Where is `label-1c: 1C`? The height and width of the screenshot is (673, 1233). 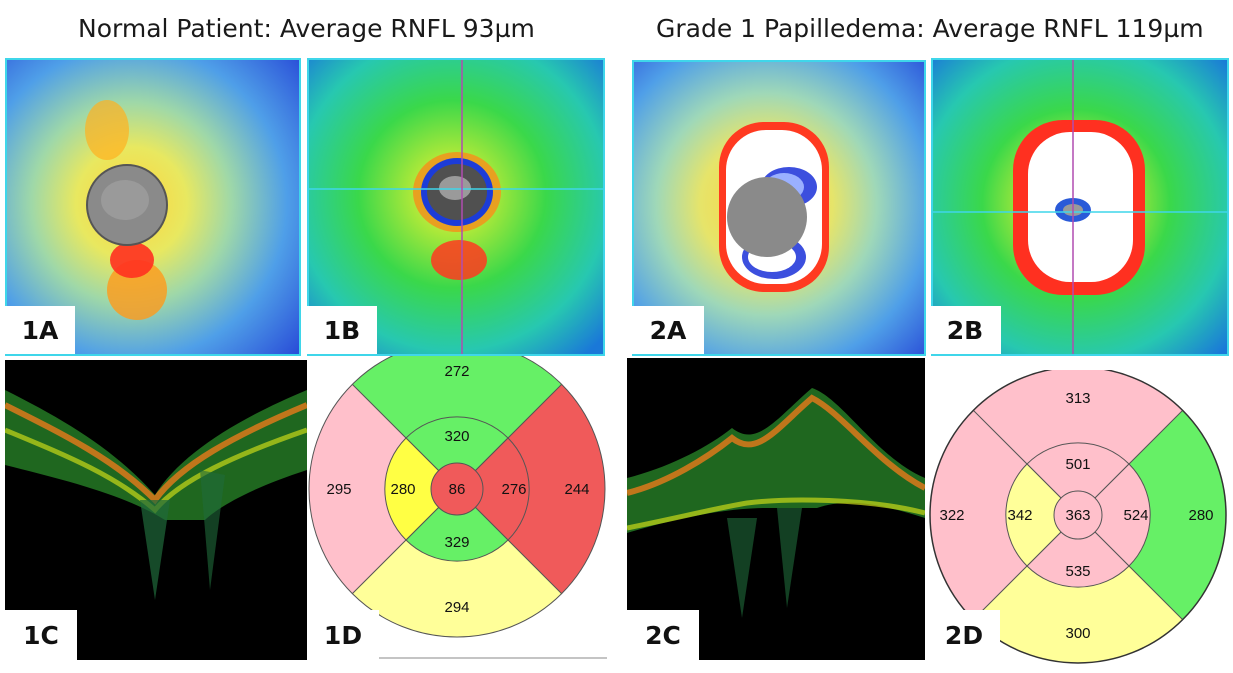
label-1c: 1C is located at coordinates (41, 635).